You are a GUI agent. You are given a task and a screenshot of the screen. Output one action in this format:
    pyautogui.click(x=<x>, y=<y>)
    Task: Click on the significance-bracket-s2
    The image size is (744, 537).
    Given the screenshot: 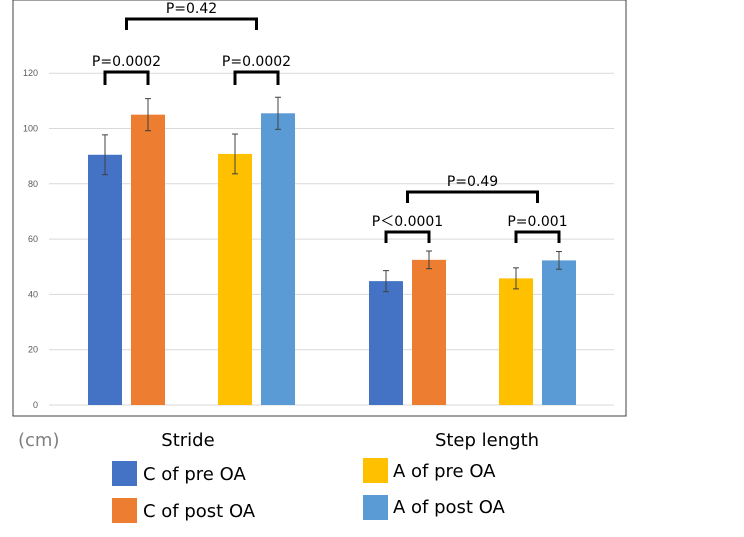 What is the action you would take?
    pyautogui.click(x=256, y=77)
    